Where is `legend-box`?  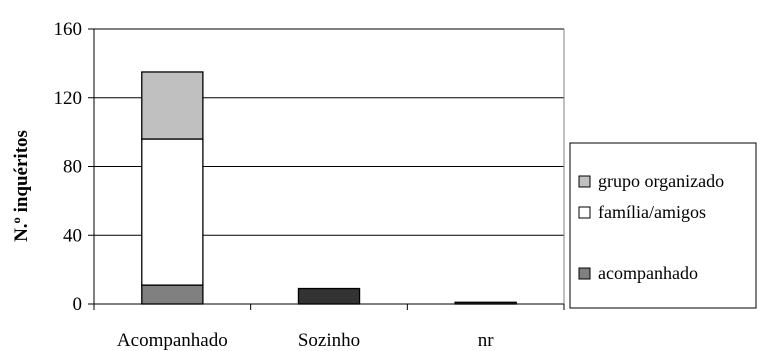
legend-box is located at coordinates (663, 225).